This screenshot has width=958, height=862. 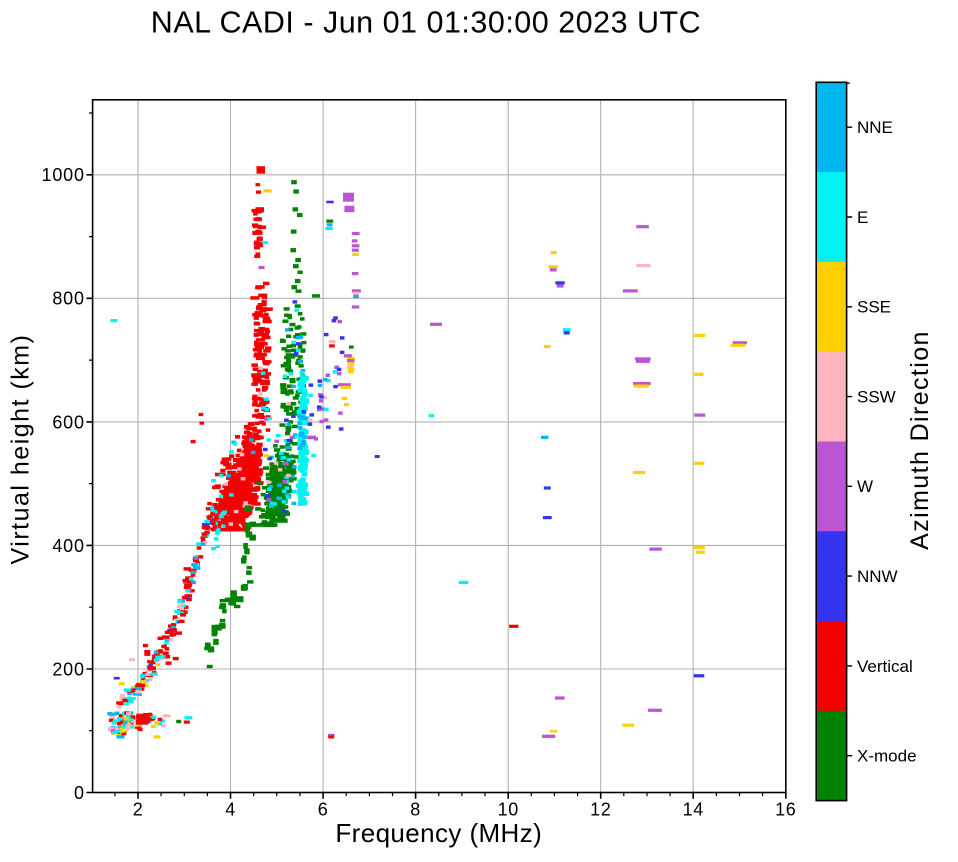 I want to click on svg-text: W, so click(x=865, y=486).